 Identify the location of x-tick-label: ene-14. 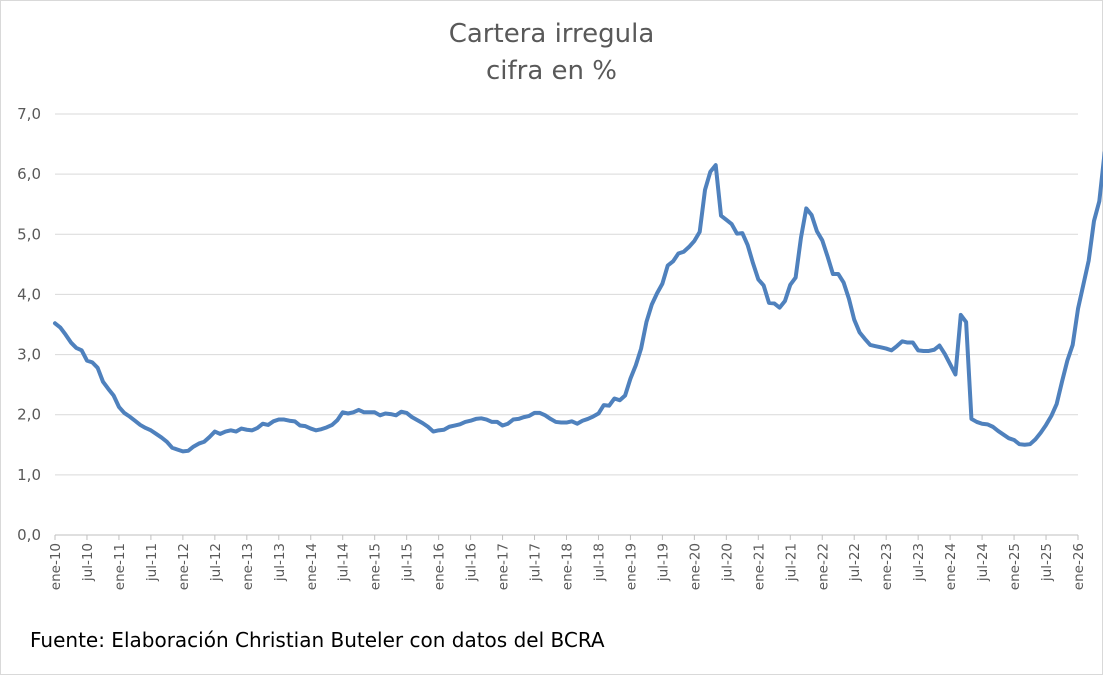
(312, 566).